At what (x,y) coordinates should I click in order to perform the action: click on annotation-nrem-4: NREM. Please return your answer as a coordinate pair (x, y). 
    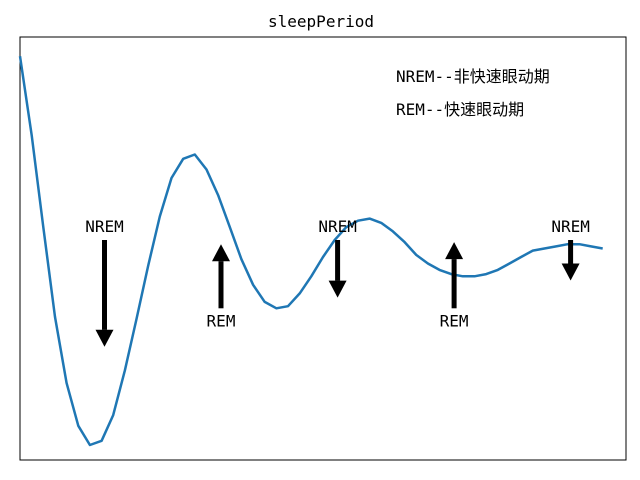
    Looking at the image, I should click on (570, 249).